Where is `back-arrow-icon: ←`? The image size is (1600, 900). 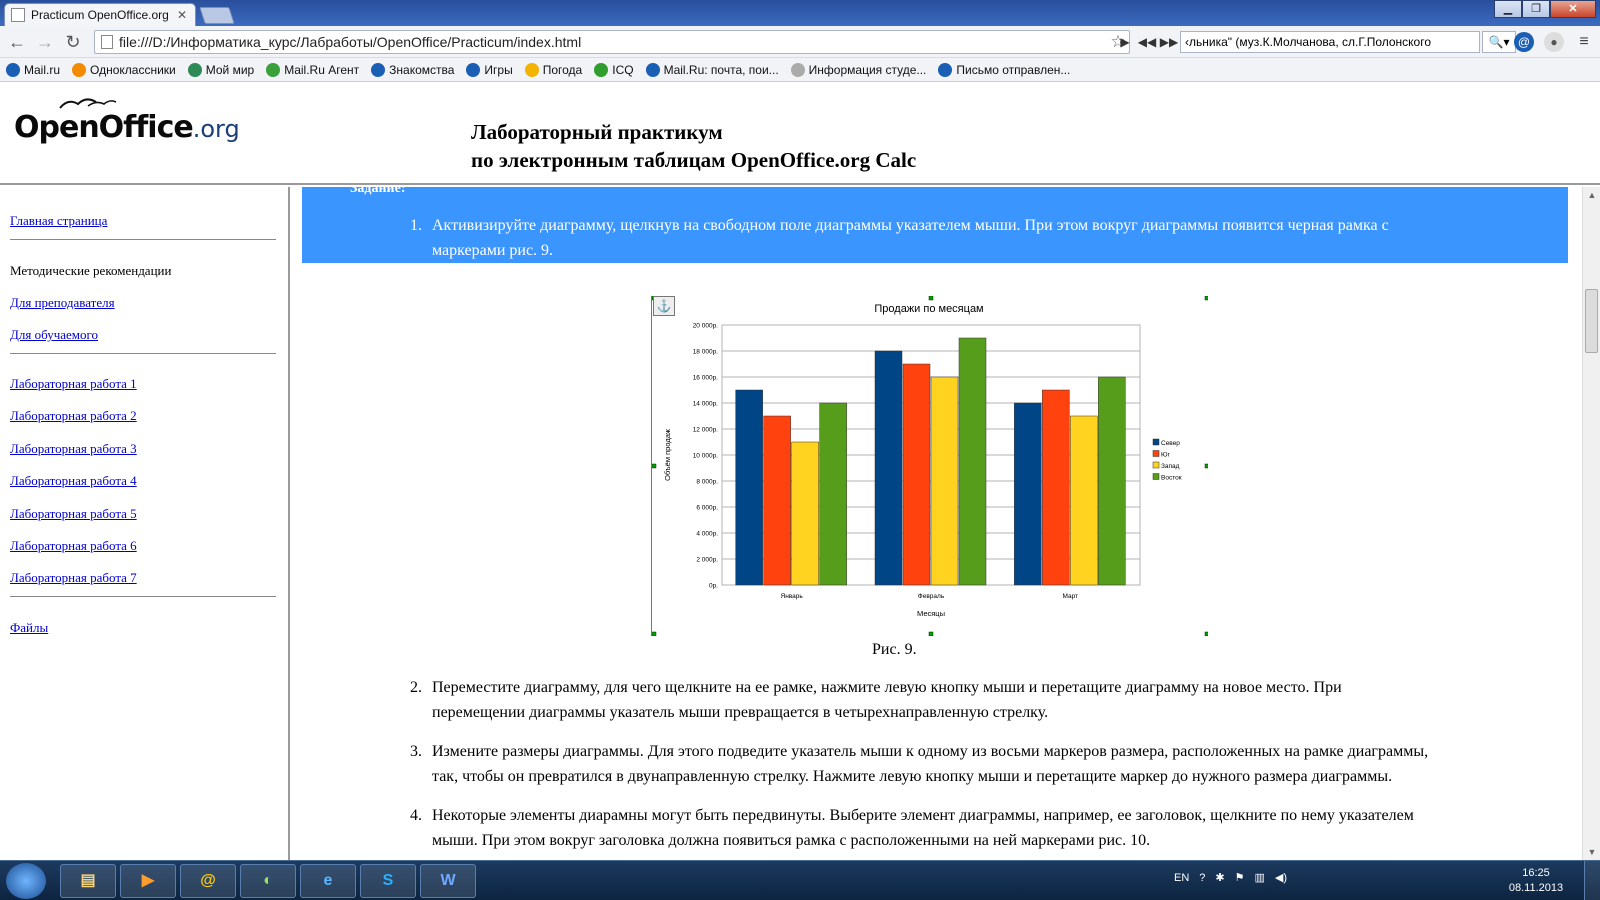 back-arrow-icon: ← is located at coordinates (17, 42).